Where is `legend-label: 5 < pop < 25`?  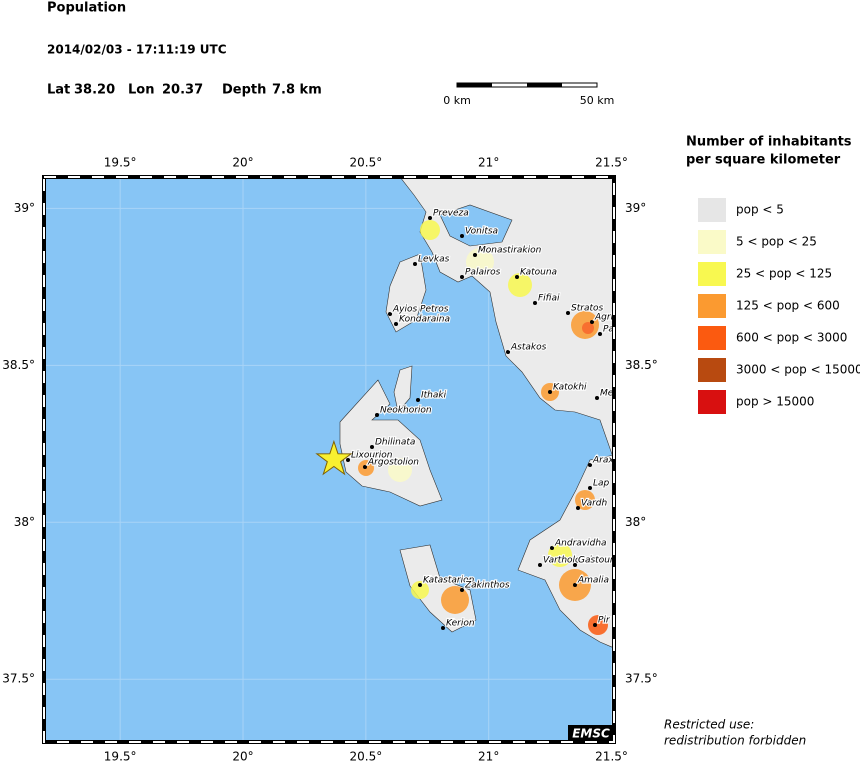
legend-label: 5 < pop < 25 is located at coordinates (776, 242).